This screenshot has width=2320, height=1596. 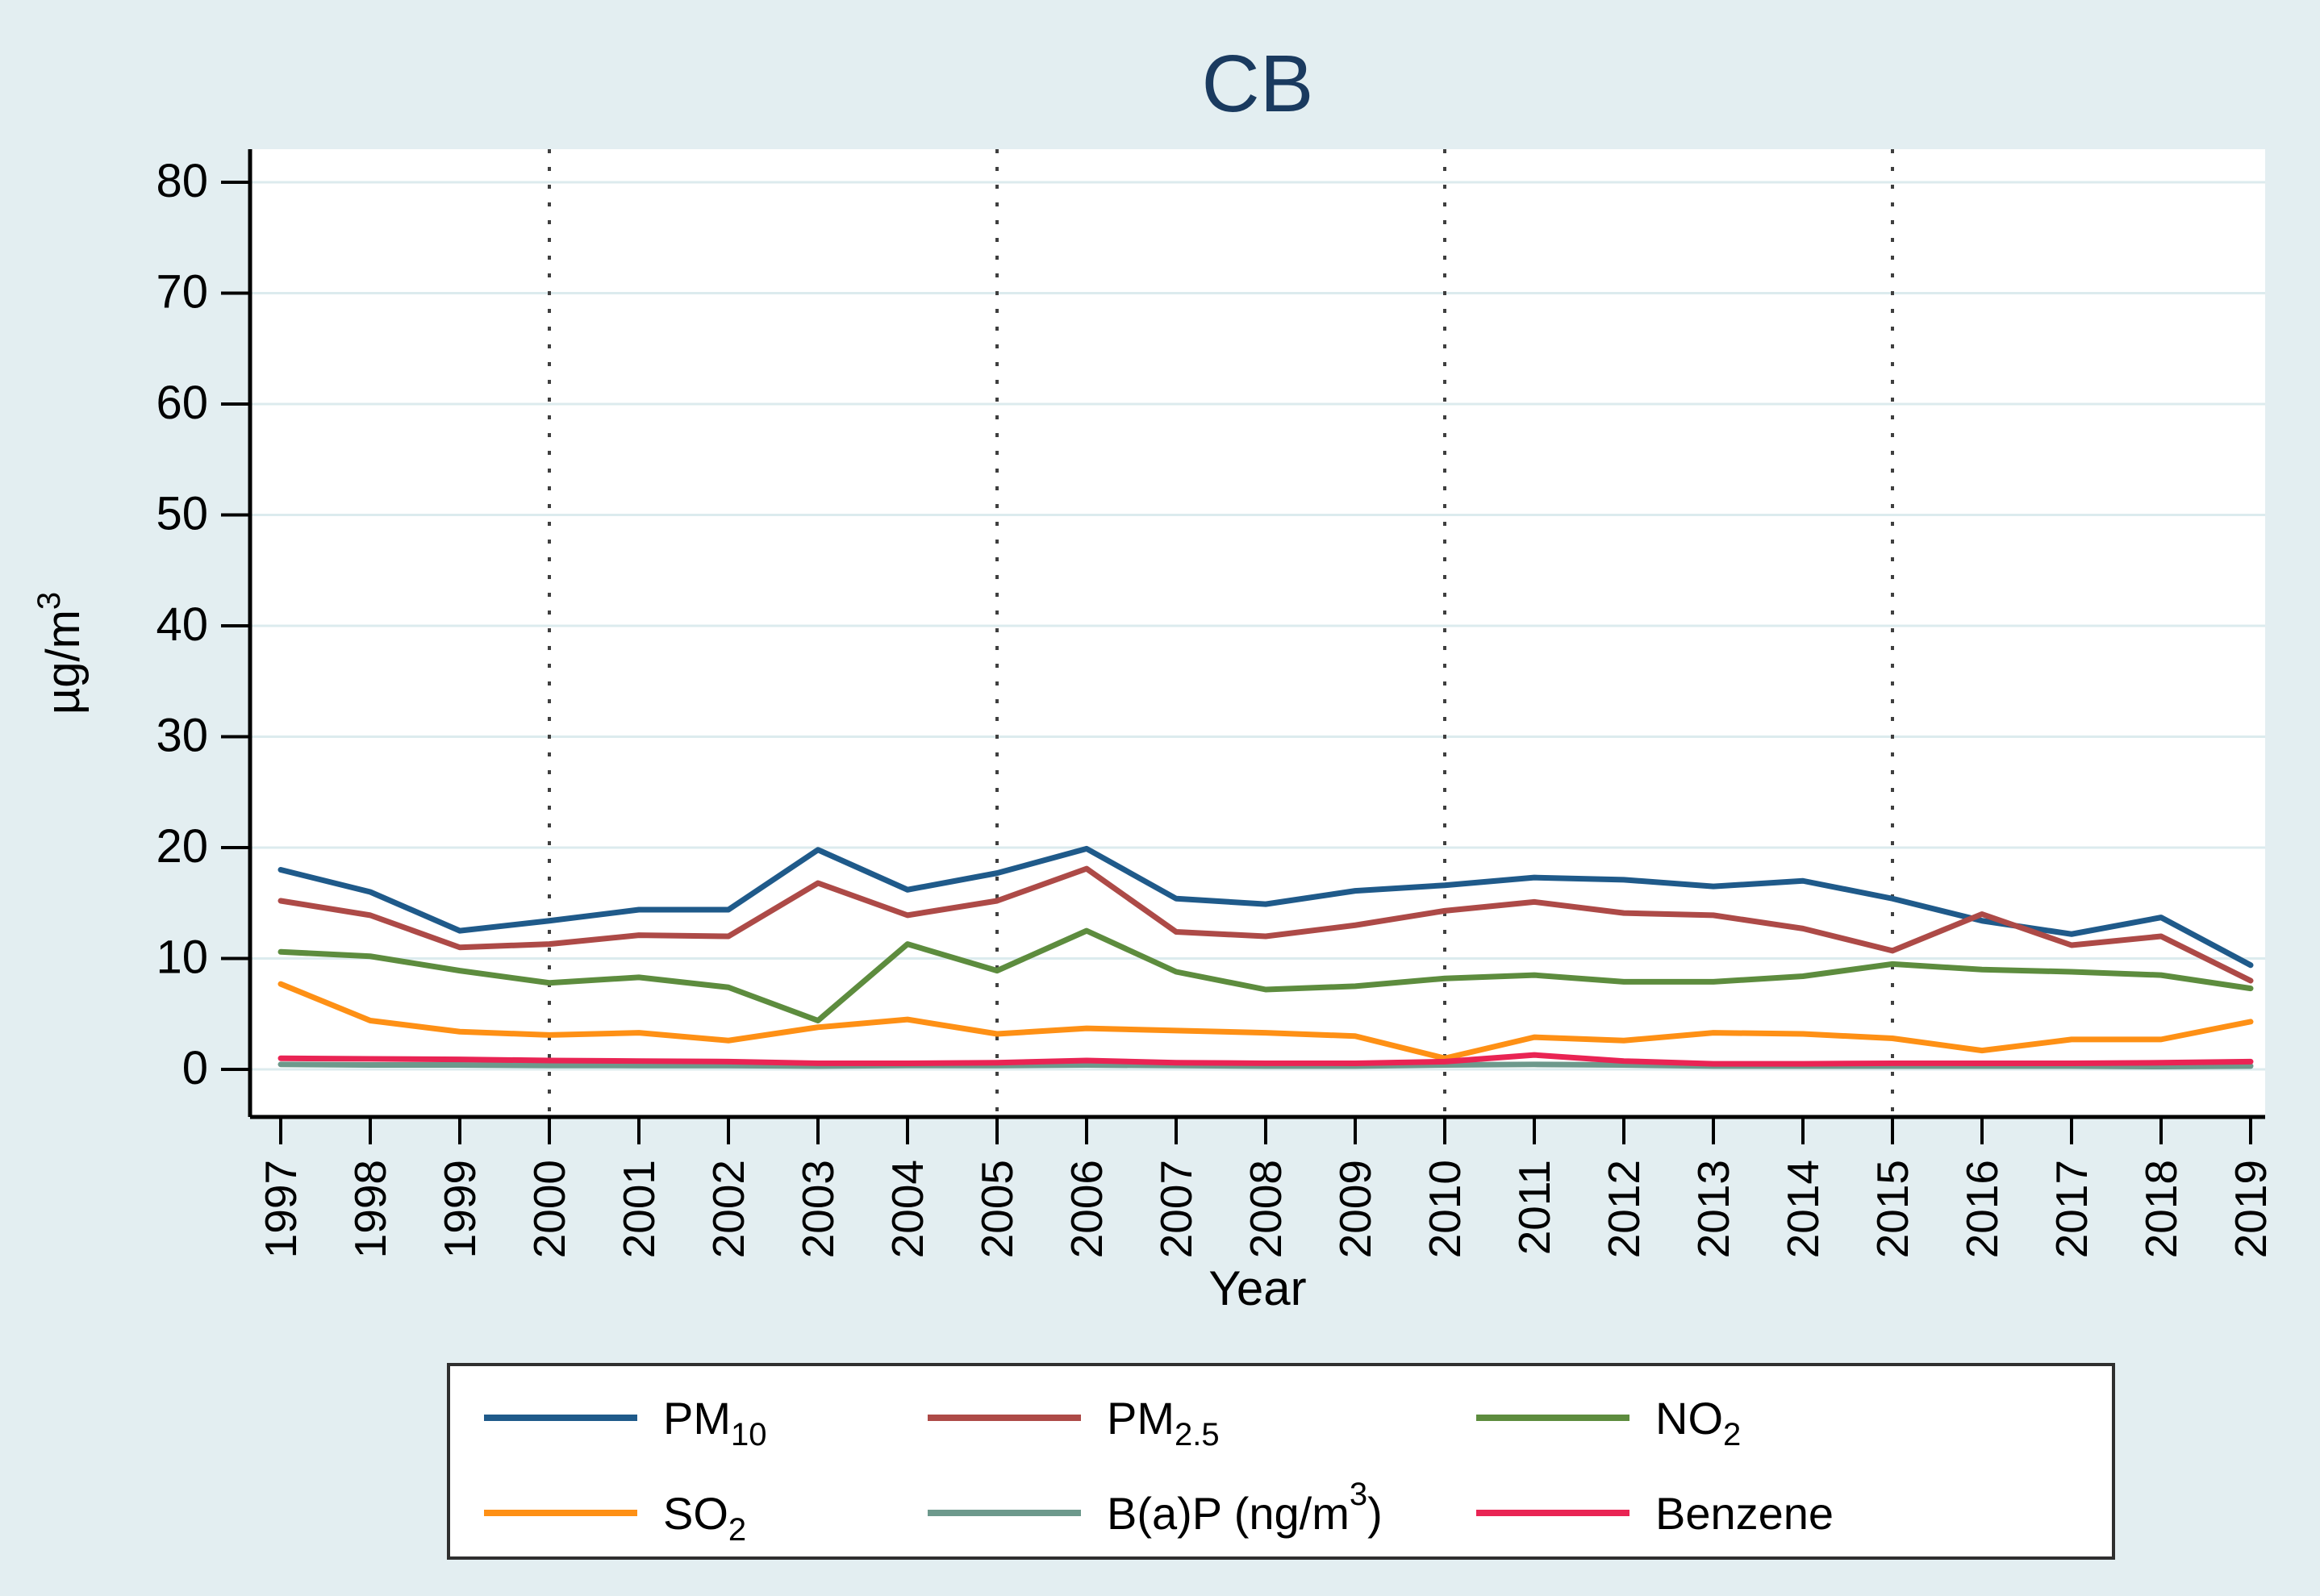 I want to click on x-tick-label-2014: 2014, so click(x=1803, y=1209).